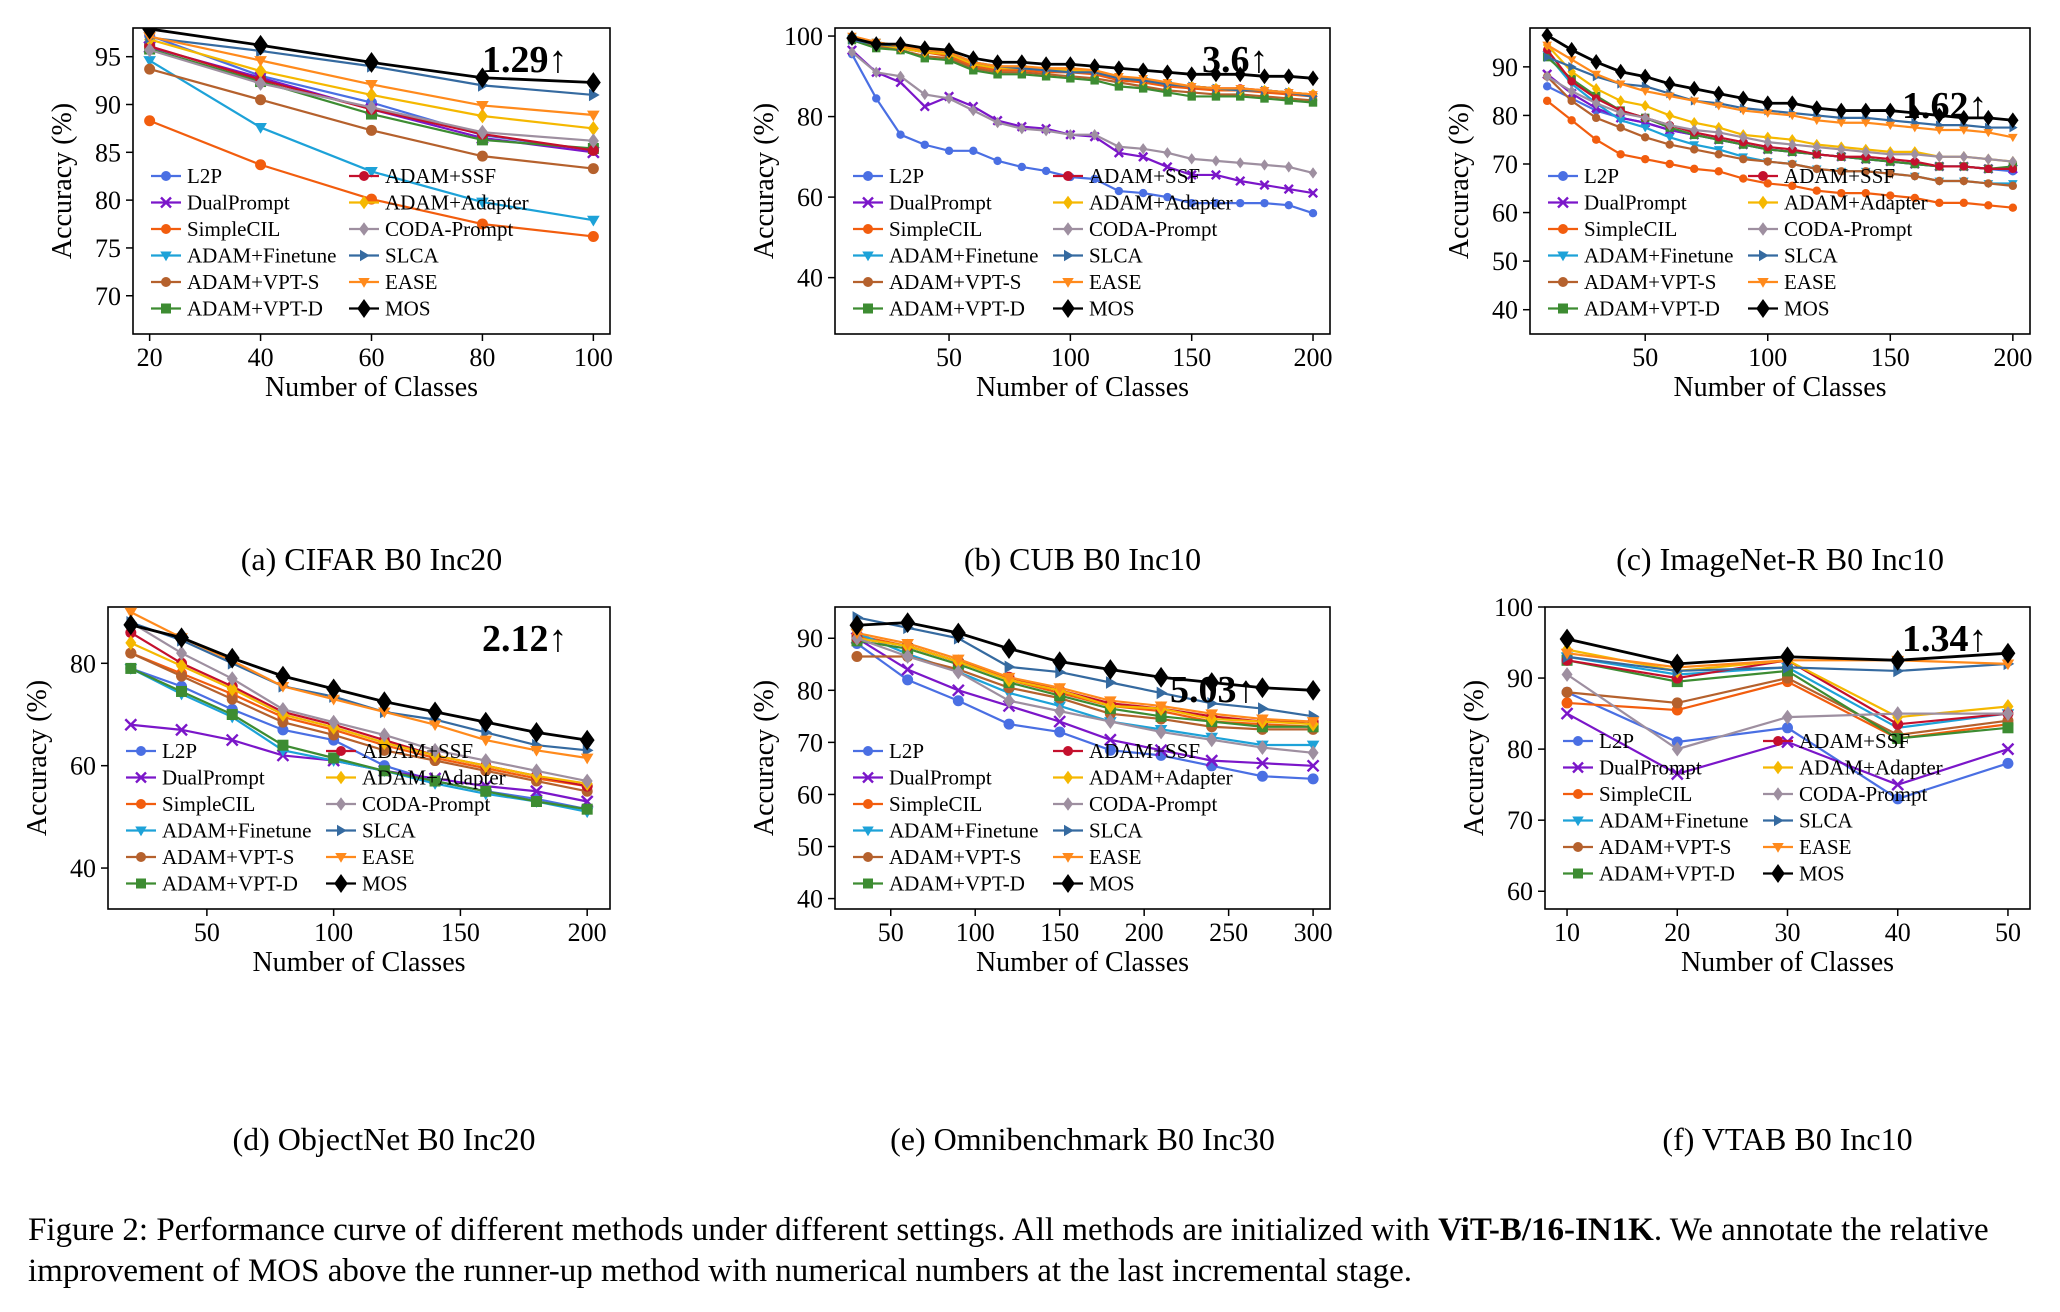 The image size is (2060, 1312). What do you see at coordinates (1650, 282) in the screenshot?
I see `chart-c-legend-label: ADAM+VPT-S` at bounding box center [1650, 282].